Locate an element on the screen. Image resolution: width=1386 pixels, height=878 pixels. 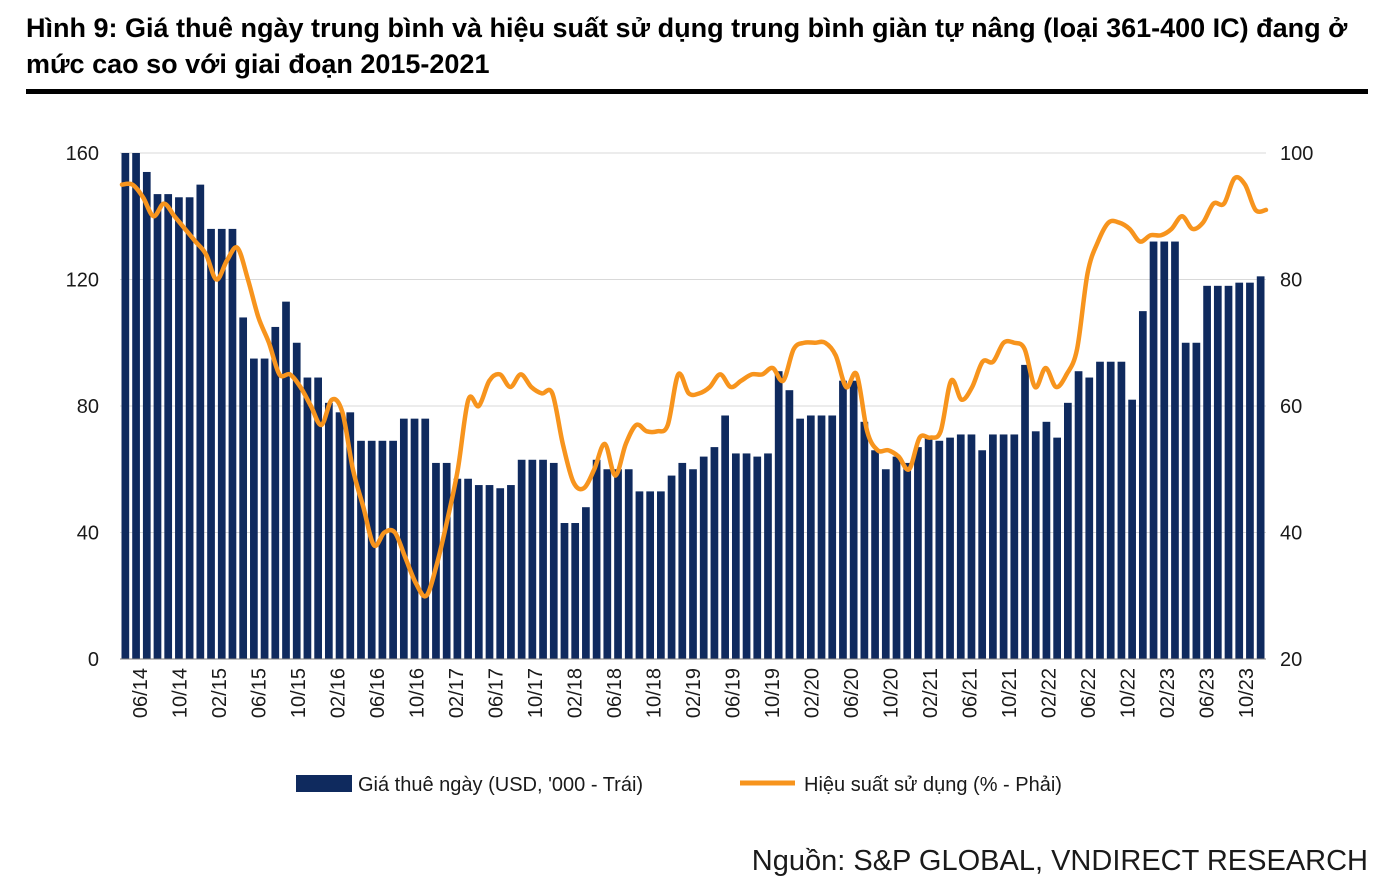
x-tick-label: 06/14 is located at coordinates (141, 693).